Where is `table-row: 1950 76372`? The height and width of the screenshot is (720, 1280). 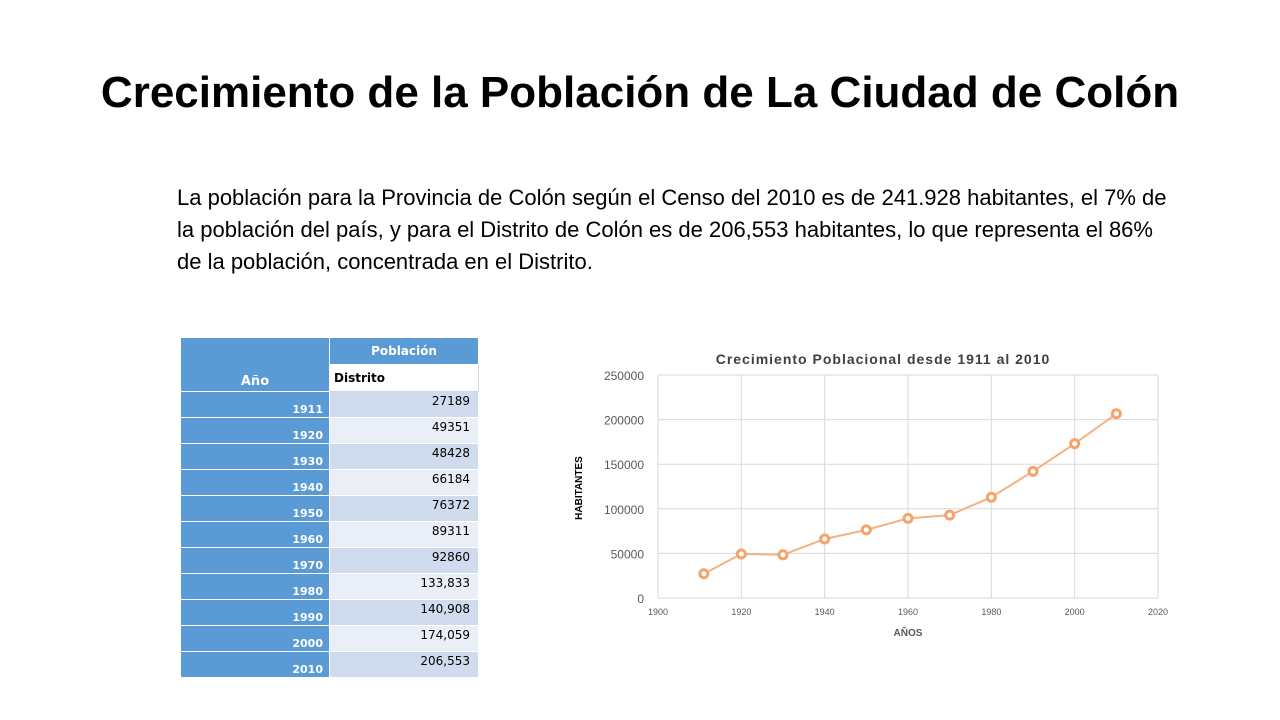
table-row: 1950 76372 is located at coordinates (329, 508).